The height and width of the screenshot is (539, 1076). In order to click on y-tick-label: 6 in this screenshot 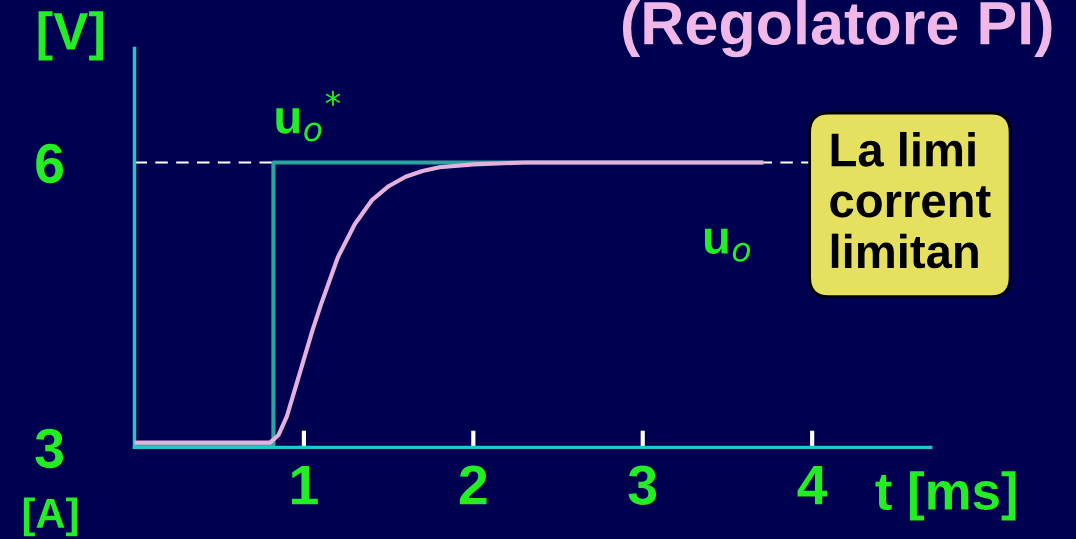, I will do `click(50, 163)`.